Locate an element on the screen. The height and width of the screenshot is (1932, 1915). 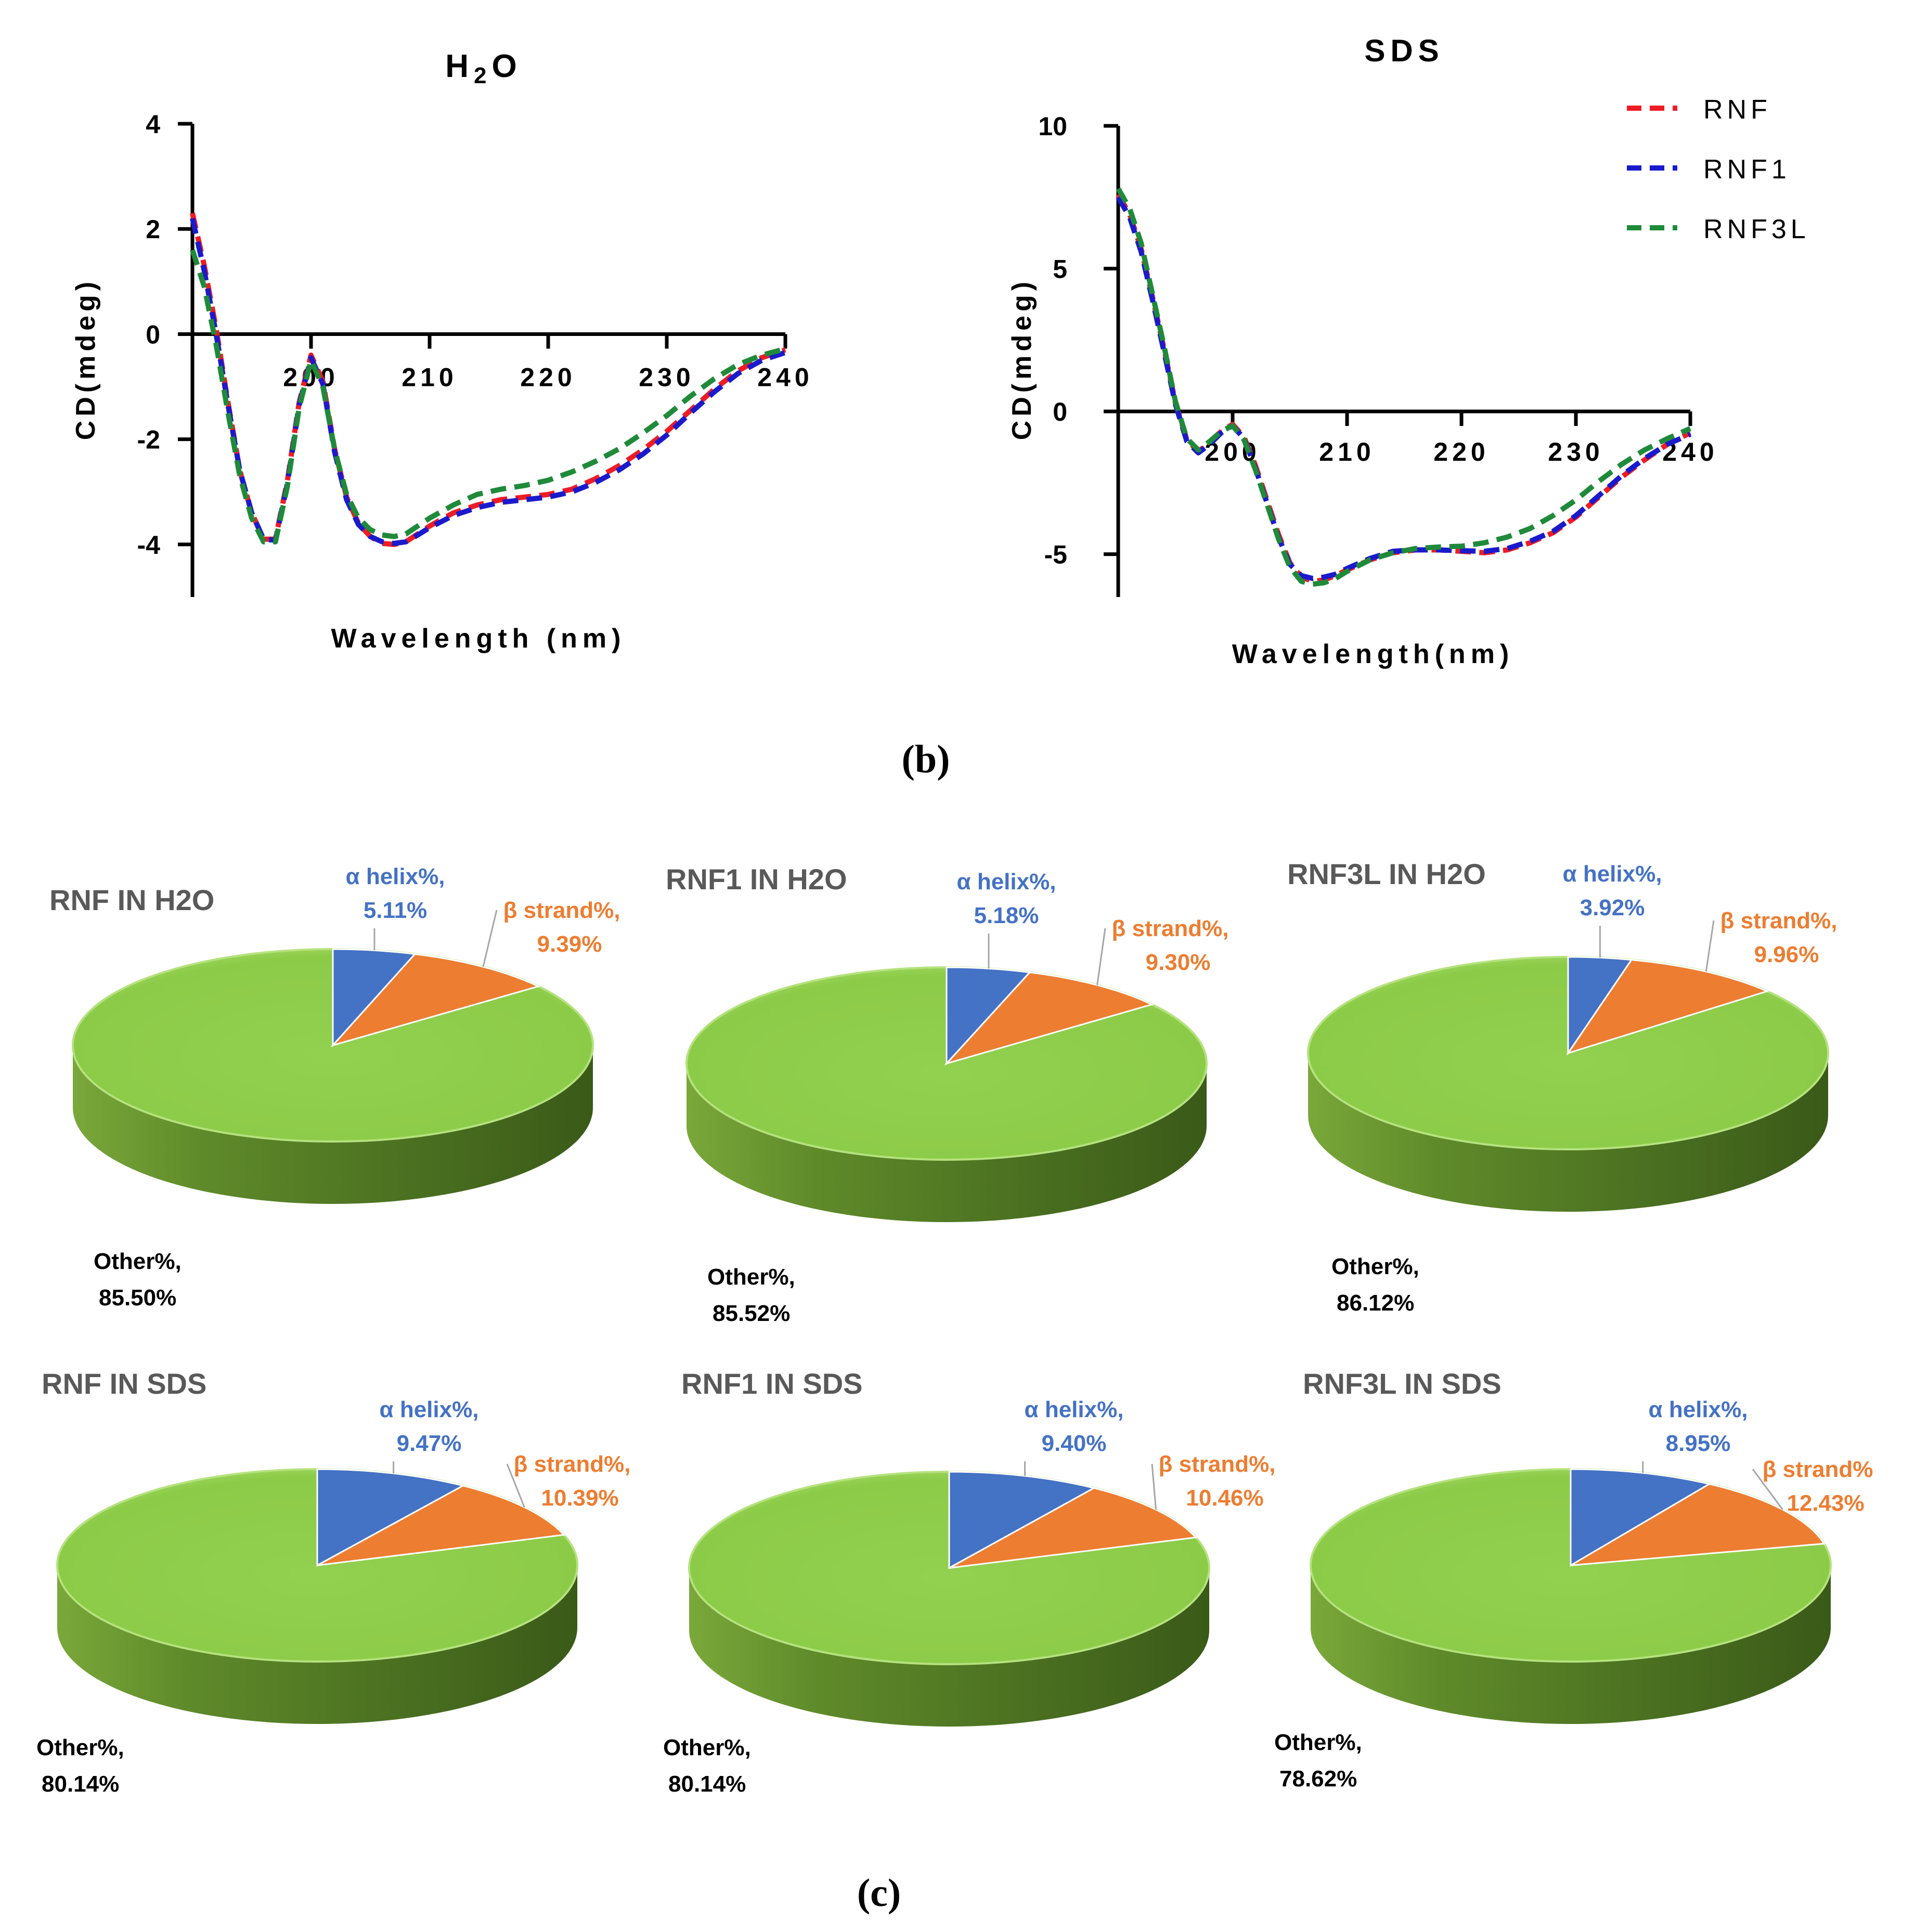
x-tick-label-h2o: 210 is located at coordinates (430, 377).